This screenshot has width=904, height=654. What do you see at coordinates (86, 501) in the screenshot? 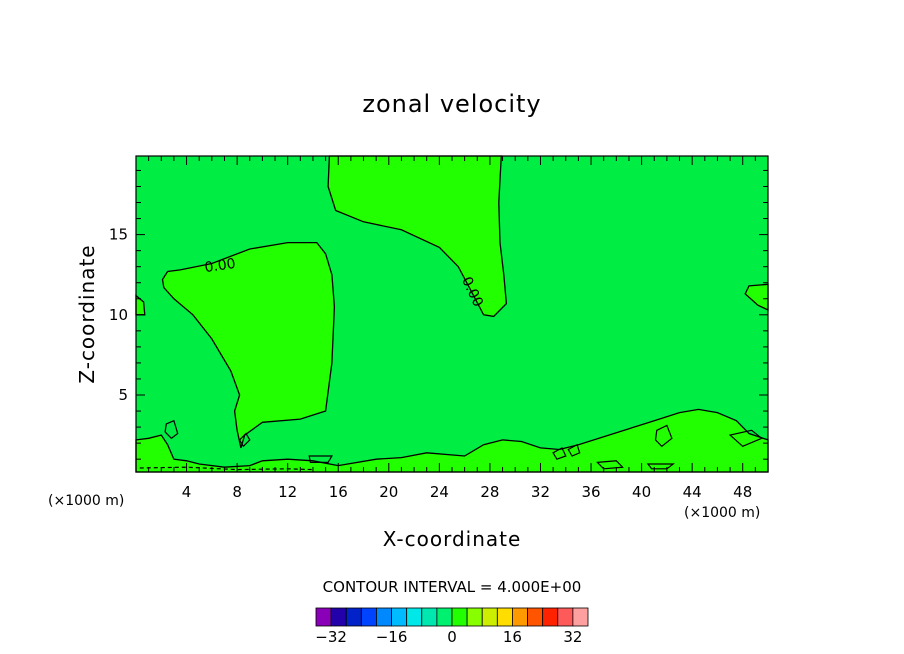
I see `x-unit-left: (×1000 m)` at bounding box center [86, 501].